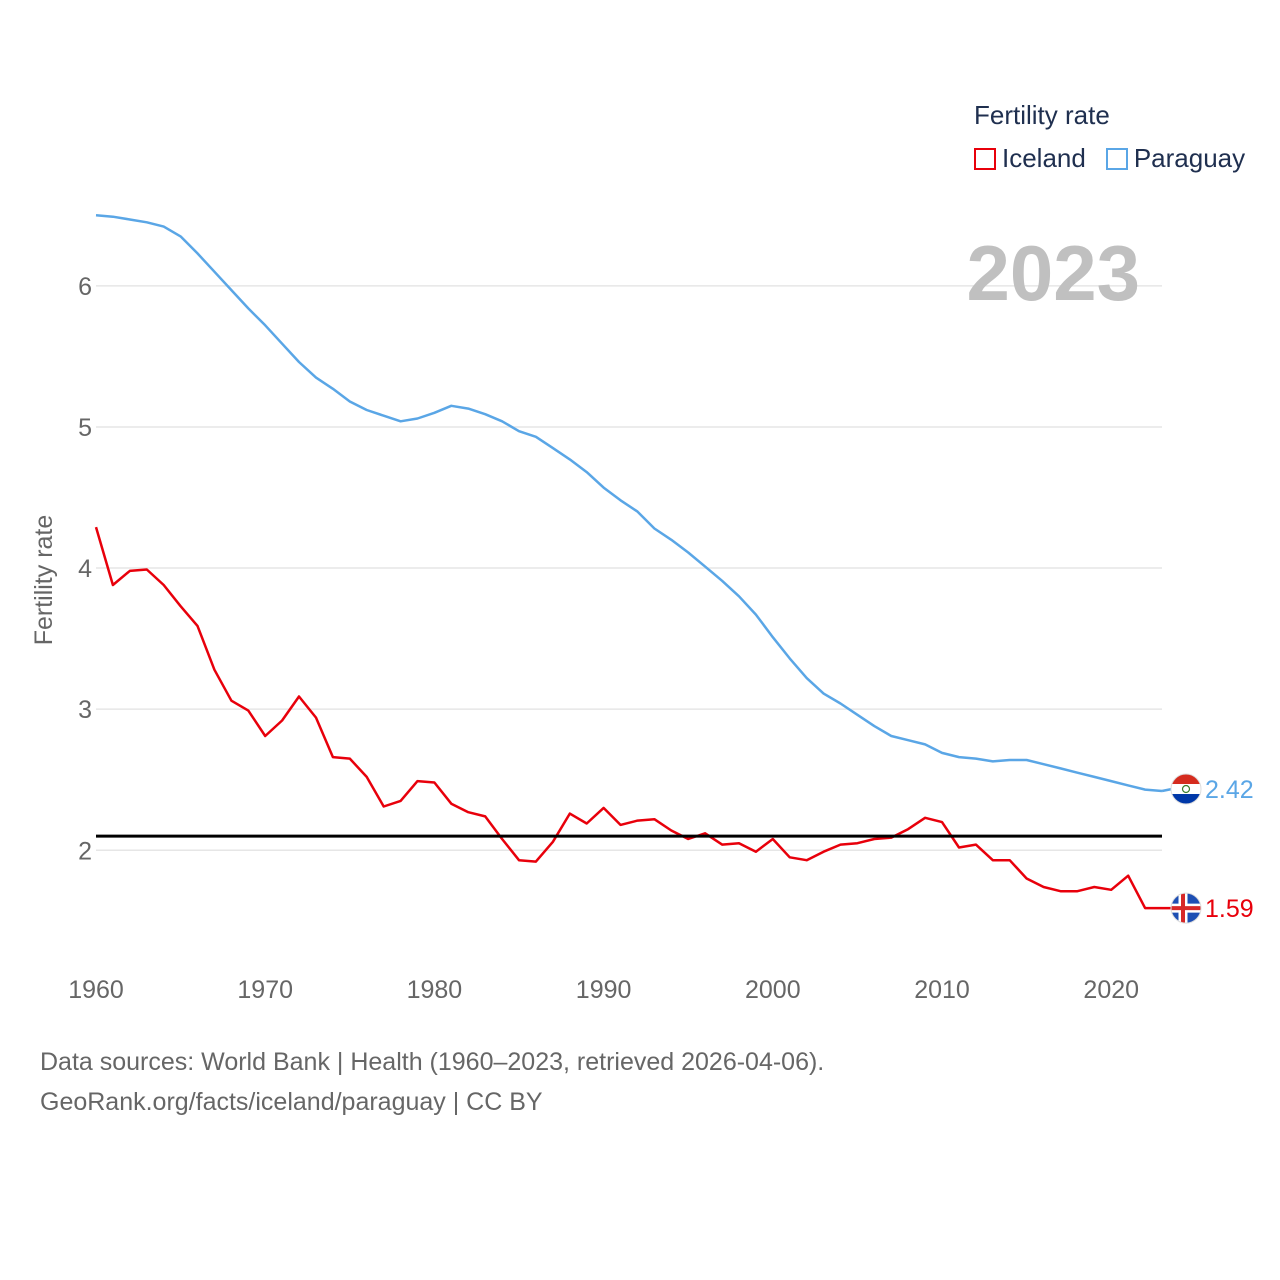 The height and width of the screenshot is (1280, 1280). I want to click on legend-item-paraguay: Paraguay, so click(1175, 158).